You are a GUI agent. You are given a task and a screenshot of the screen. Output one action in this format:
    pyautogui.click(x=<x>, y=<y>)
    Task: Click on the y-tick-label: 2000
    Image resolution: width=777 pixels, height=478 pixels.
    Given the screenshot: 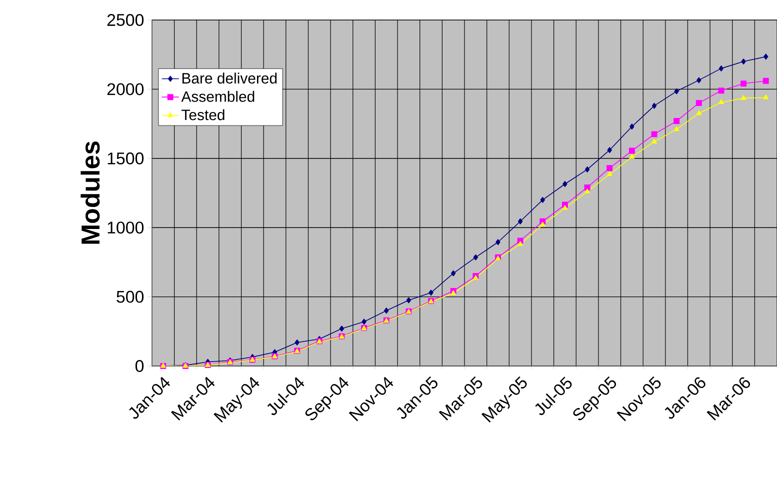 What is the action you would take?
    pyautogui.click(x=125, y=89)
    